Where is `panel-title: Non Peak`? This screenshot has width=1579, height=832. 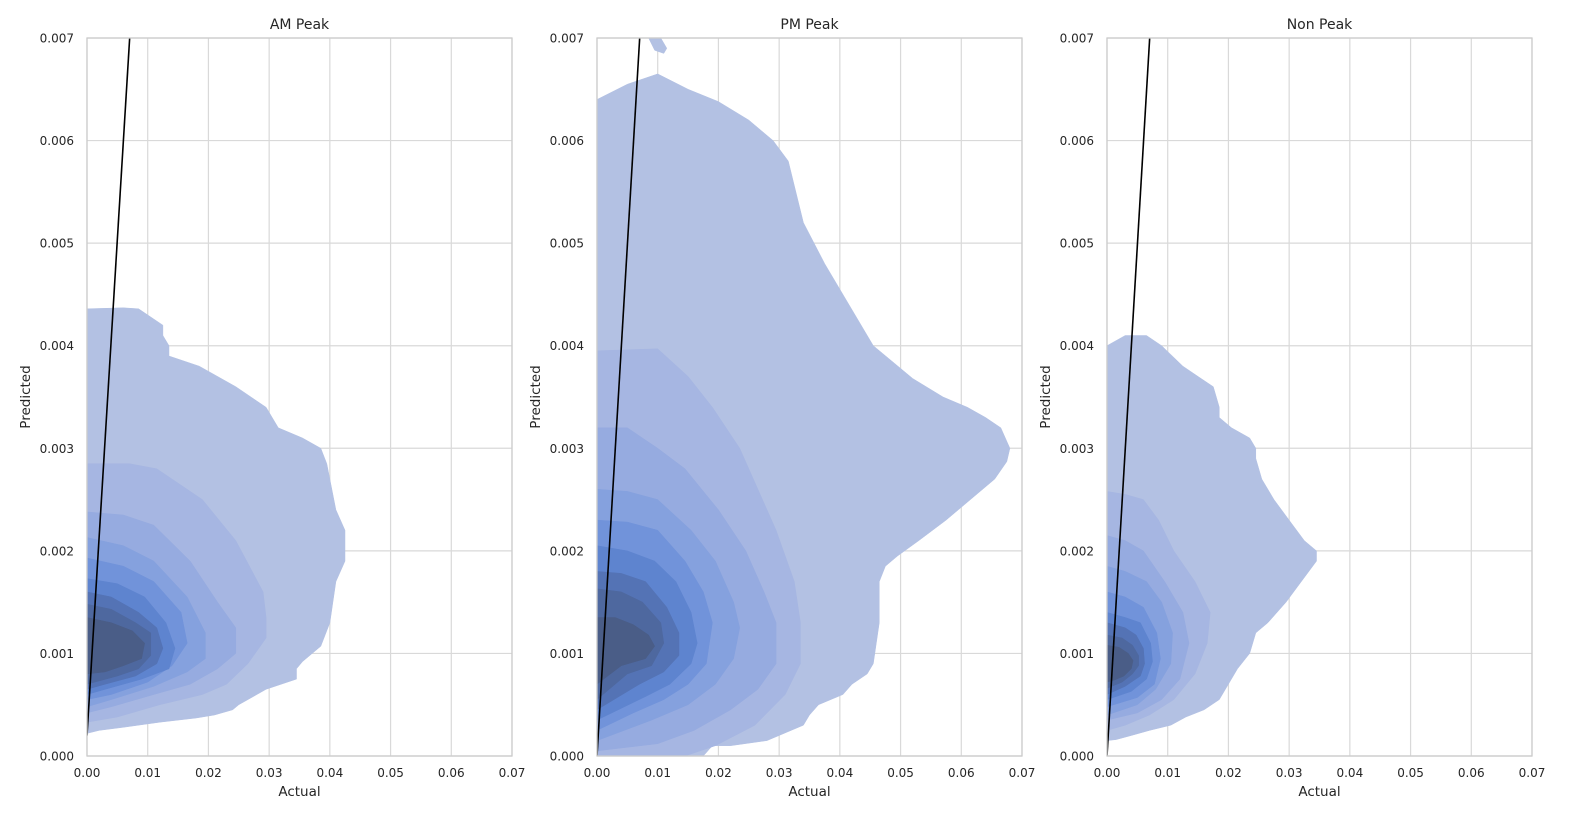 panel-title: Non Peak is located at coordinates (1320, 25).